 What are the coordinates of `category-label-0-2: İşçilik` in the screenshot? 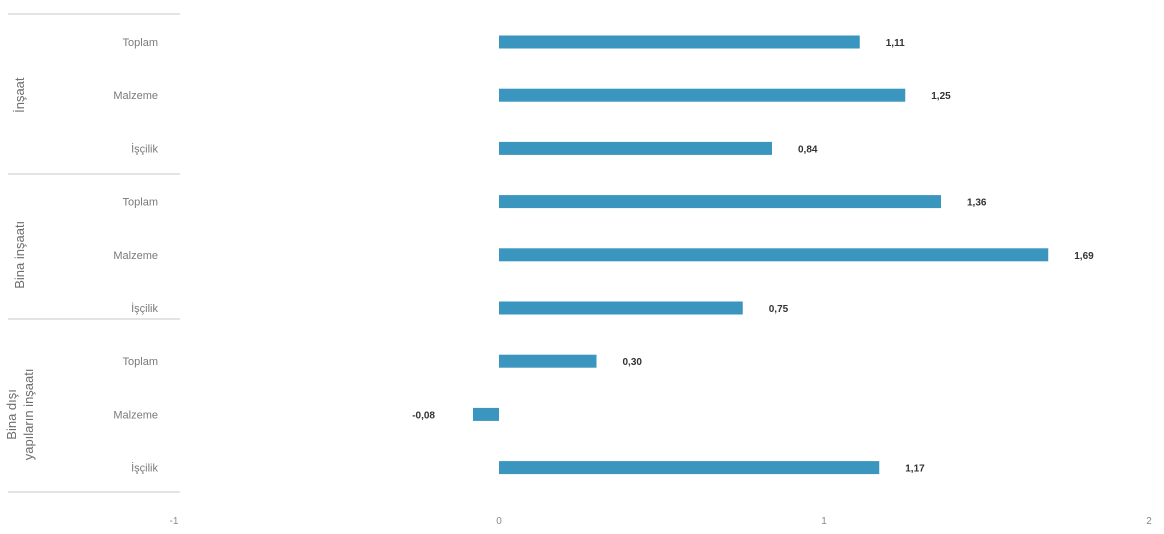 It's located at (144, 148).